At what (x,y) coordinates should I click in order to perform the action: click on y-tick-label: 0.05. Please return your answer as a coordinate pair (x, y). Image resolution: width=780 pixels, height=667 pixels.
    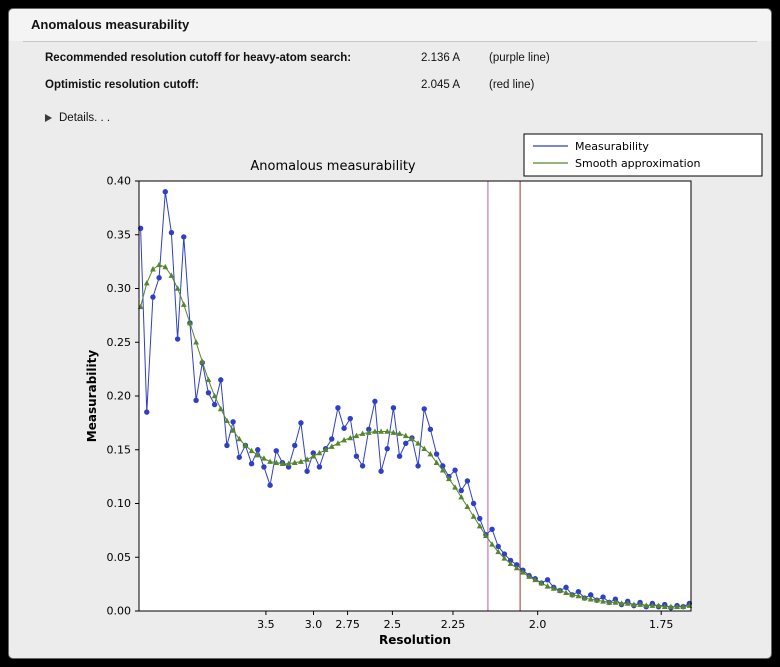
    Looking at the image, I should click on (119, 557).